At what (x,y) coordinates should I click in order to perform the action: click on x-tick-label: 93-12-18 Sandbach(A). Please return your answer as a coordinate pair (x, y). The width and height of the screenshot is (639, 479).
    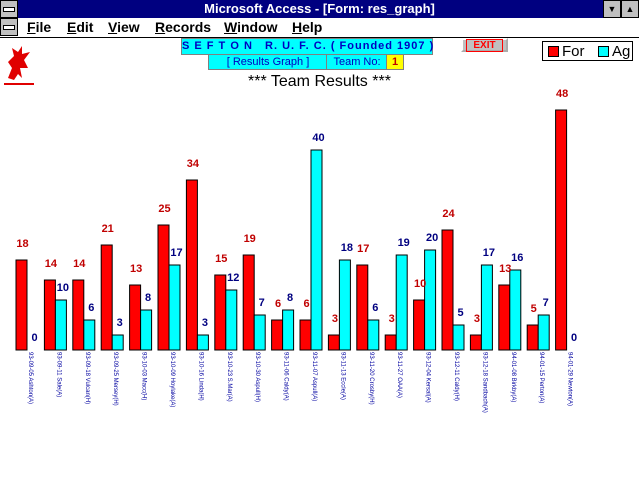
    Looking at the image, I should click on (484, 382).